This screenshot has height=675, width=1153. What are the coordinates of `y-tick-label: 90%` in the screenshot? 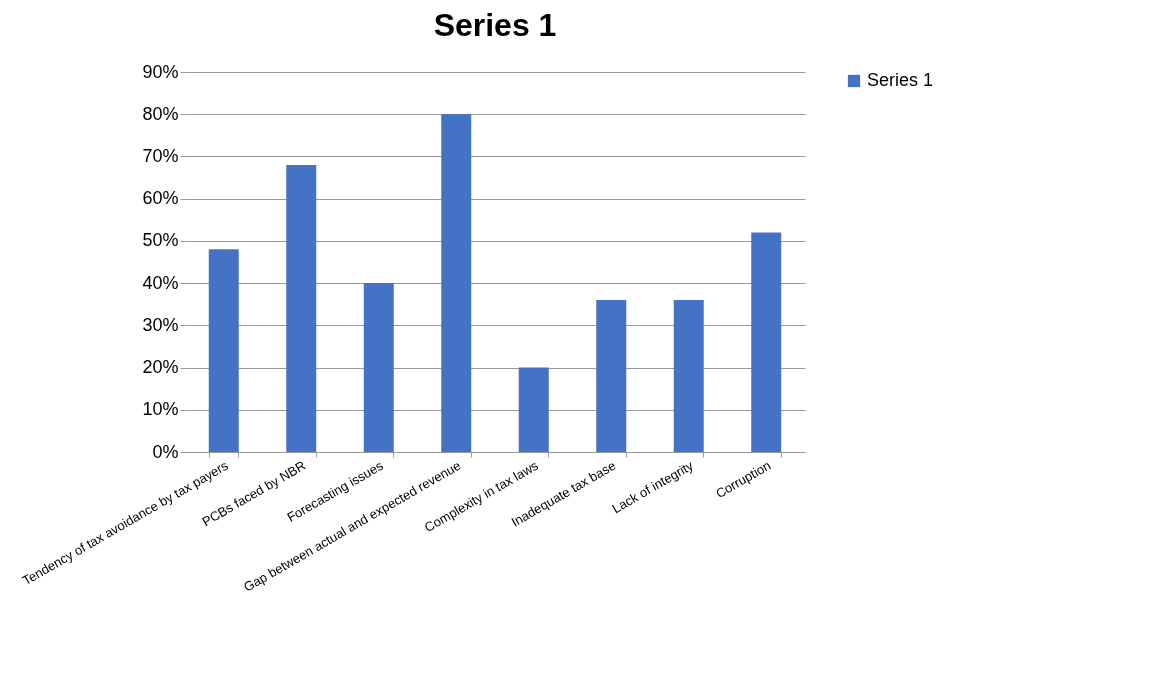 It's located at (160, 71).